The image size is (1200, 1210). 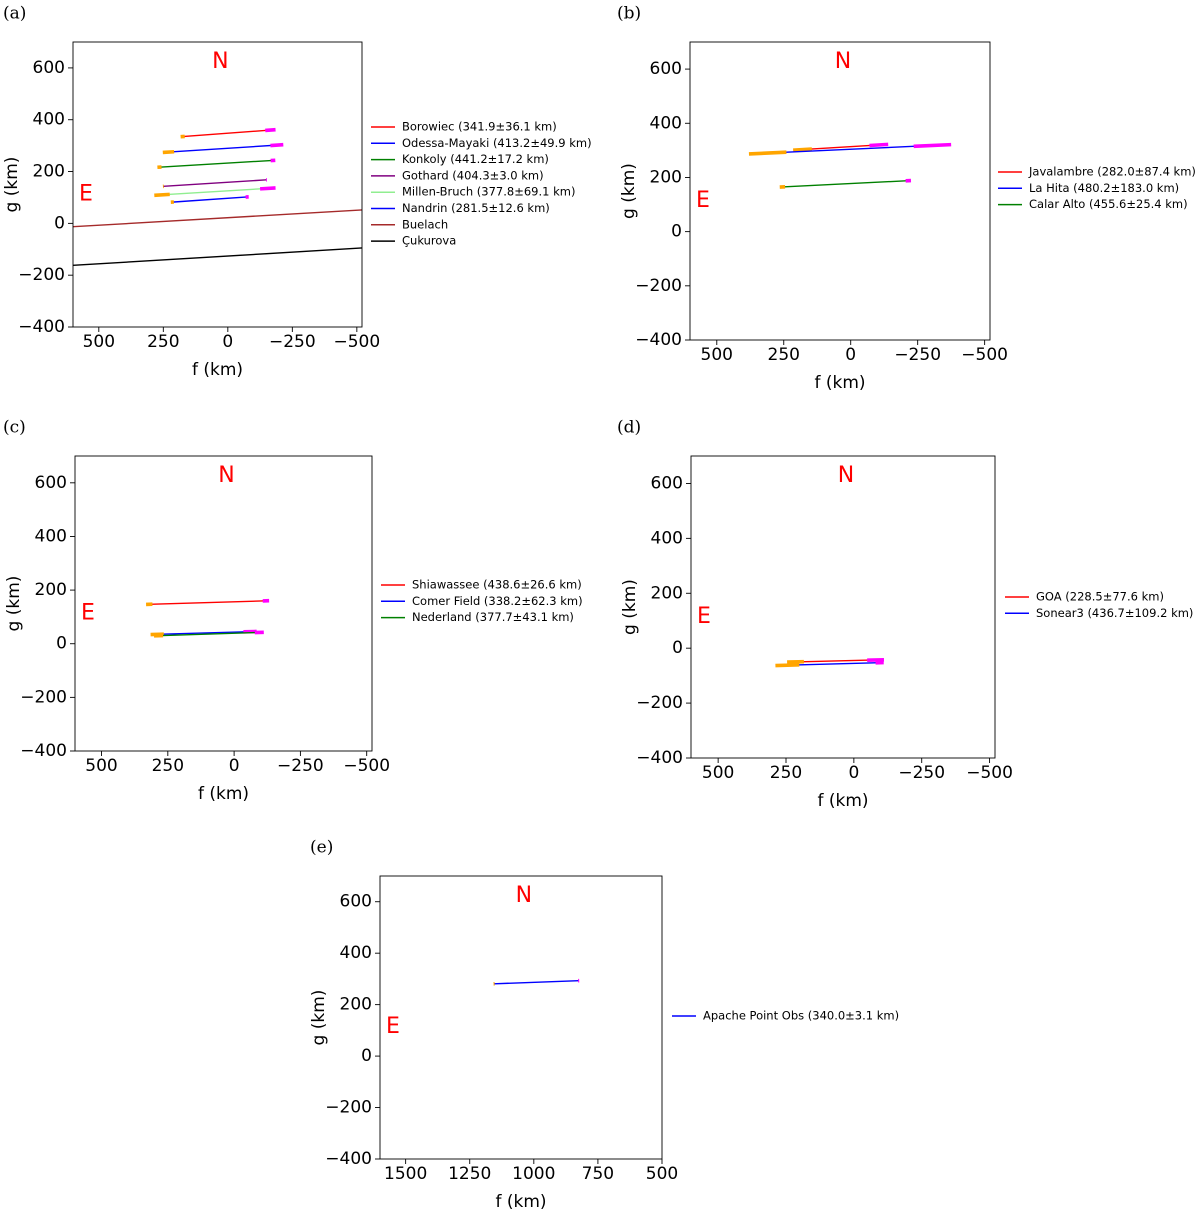 What do you see at coordinates (1108, 204) in the screenshot?
I see `legend-entry: Calar Alto (455.6±25.4 km)` at bounding box center [1108, 204].